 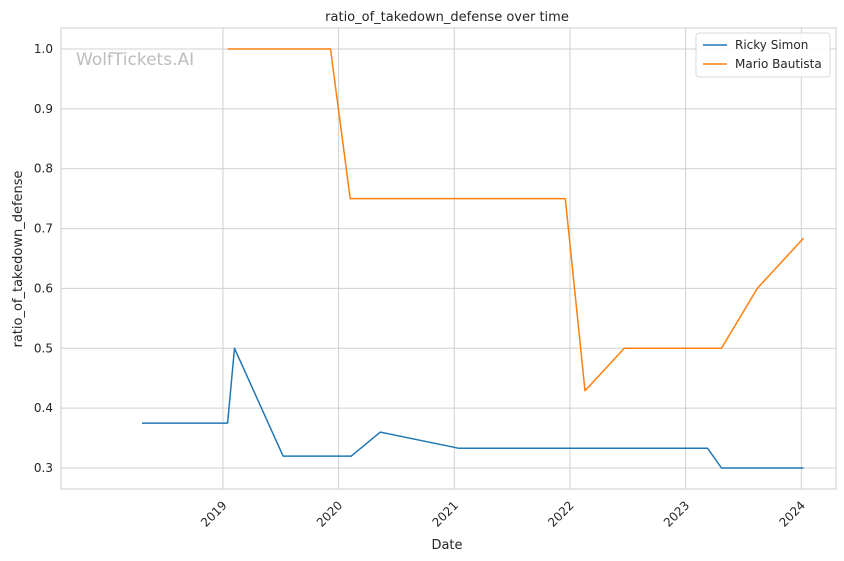 I want to click on y-tick-label: 0.9, so click(x=43, y=109).